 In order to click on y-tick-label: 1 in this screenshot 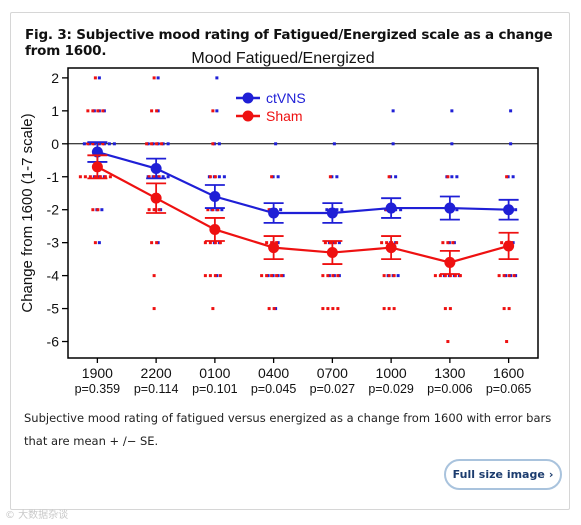, I will do `click(55, 111)`.